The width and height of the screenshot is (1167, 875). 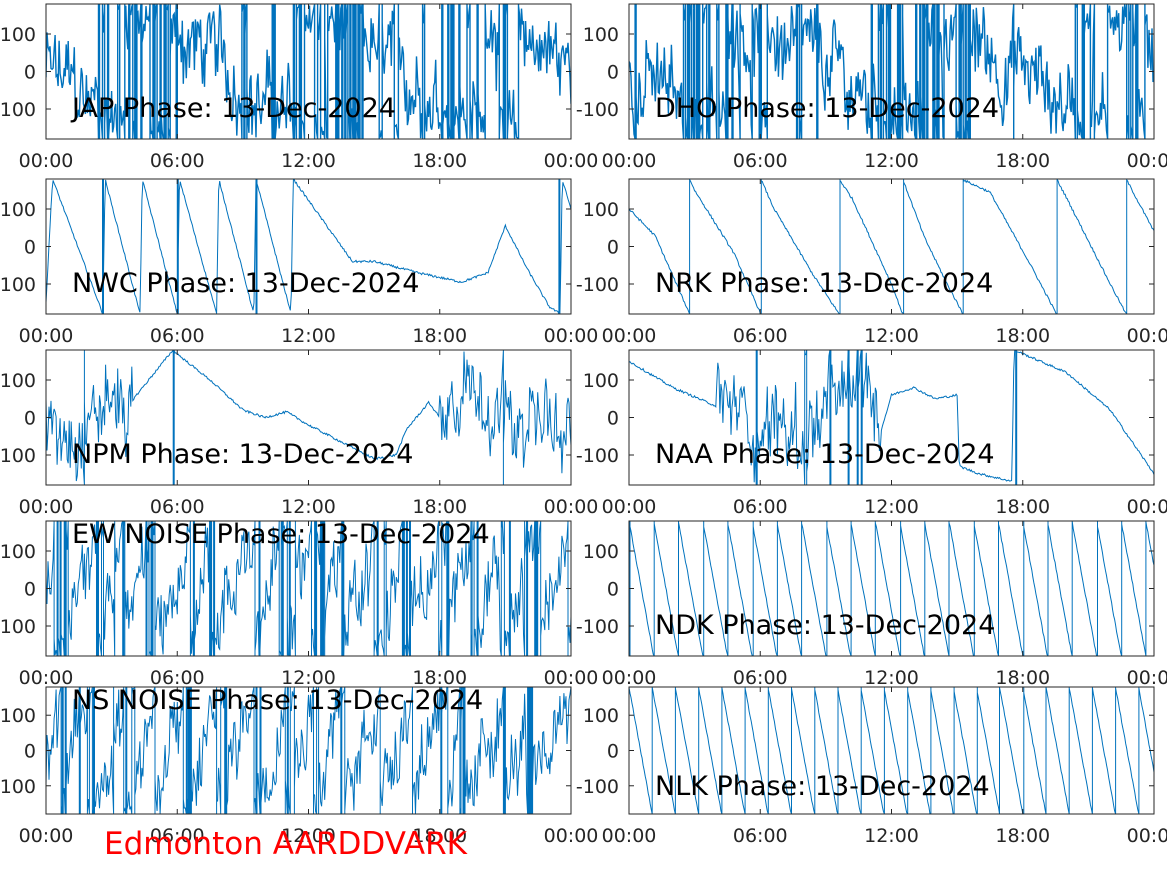 I want to click on chart-title: NAA Phase: 13-Dec-2024, so click(x=825, y=454).